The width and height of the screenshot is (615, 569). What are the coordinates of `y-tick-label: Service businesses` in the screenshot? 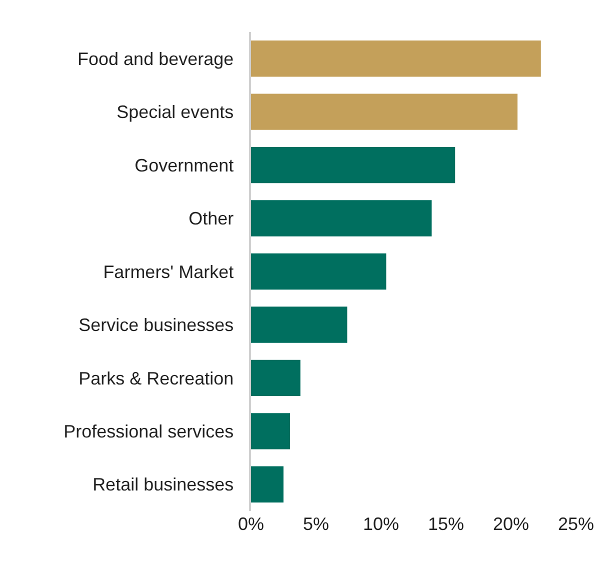 It's located at (156, 325).